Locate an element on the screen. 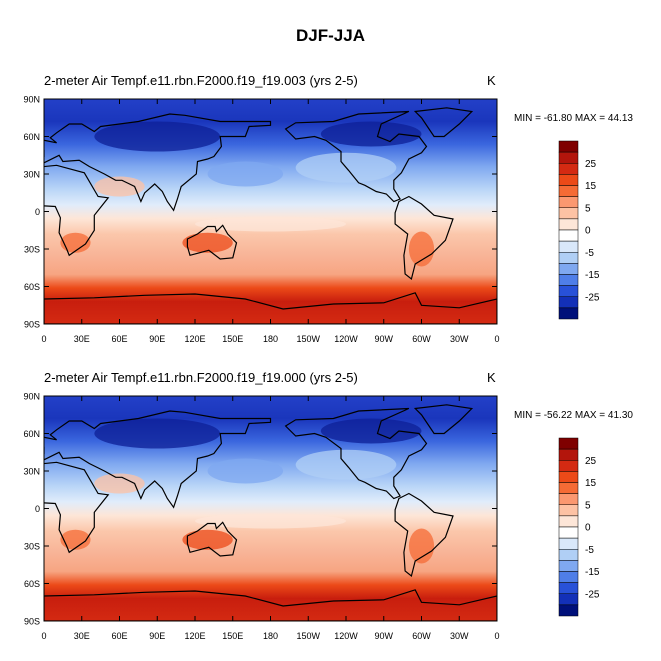 Image resolution: width=661 pixels, height=661 pixels. figure-title: DJF-JJA is located at coordinates (330, 35).